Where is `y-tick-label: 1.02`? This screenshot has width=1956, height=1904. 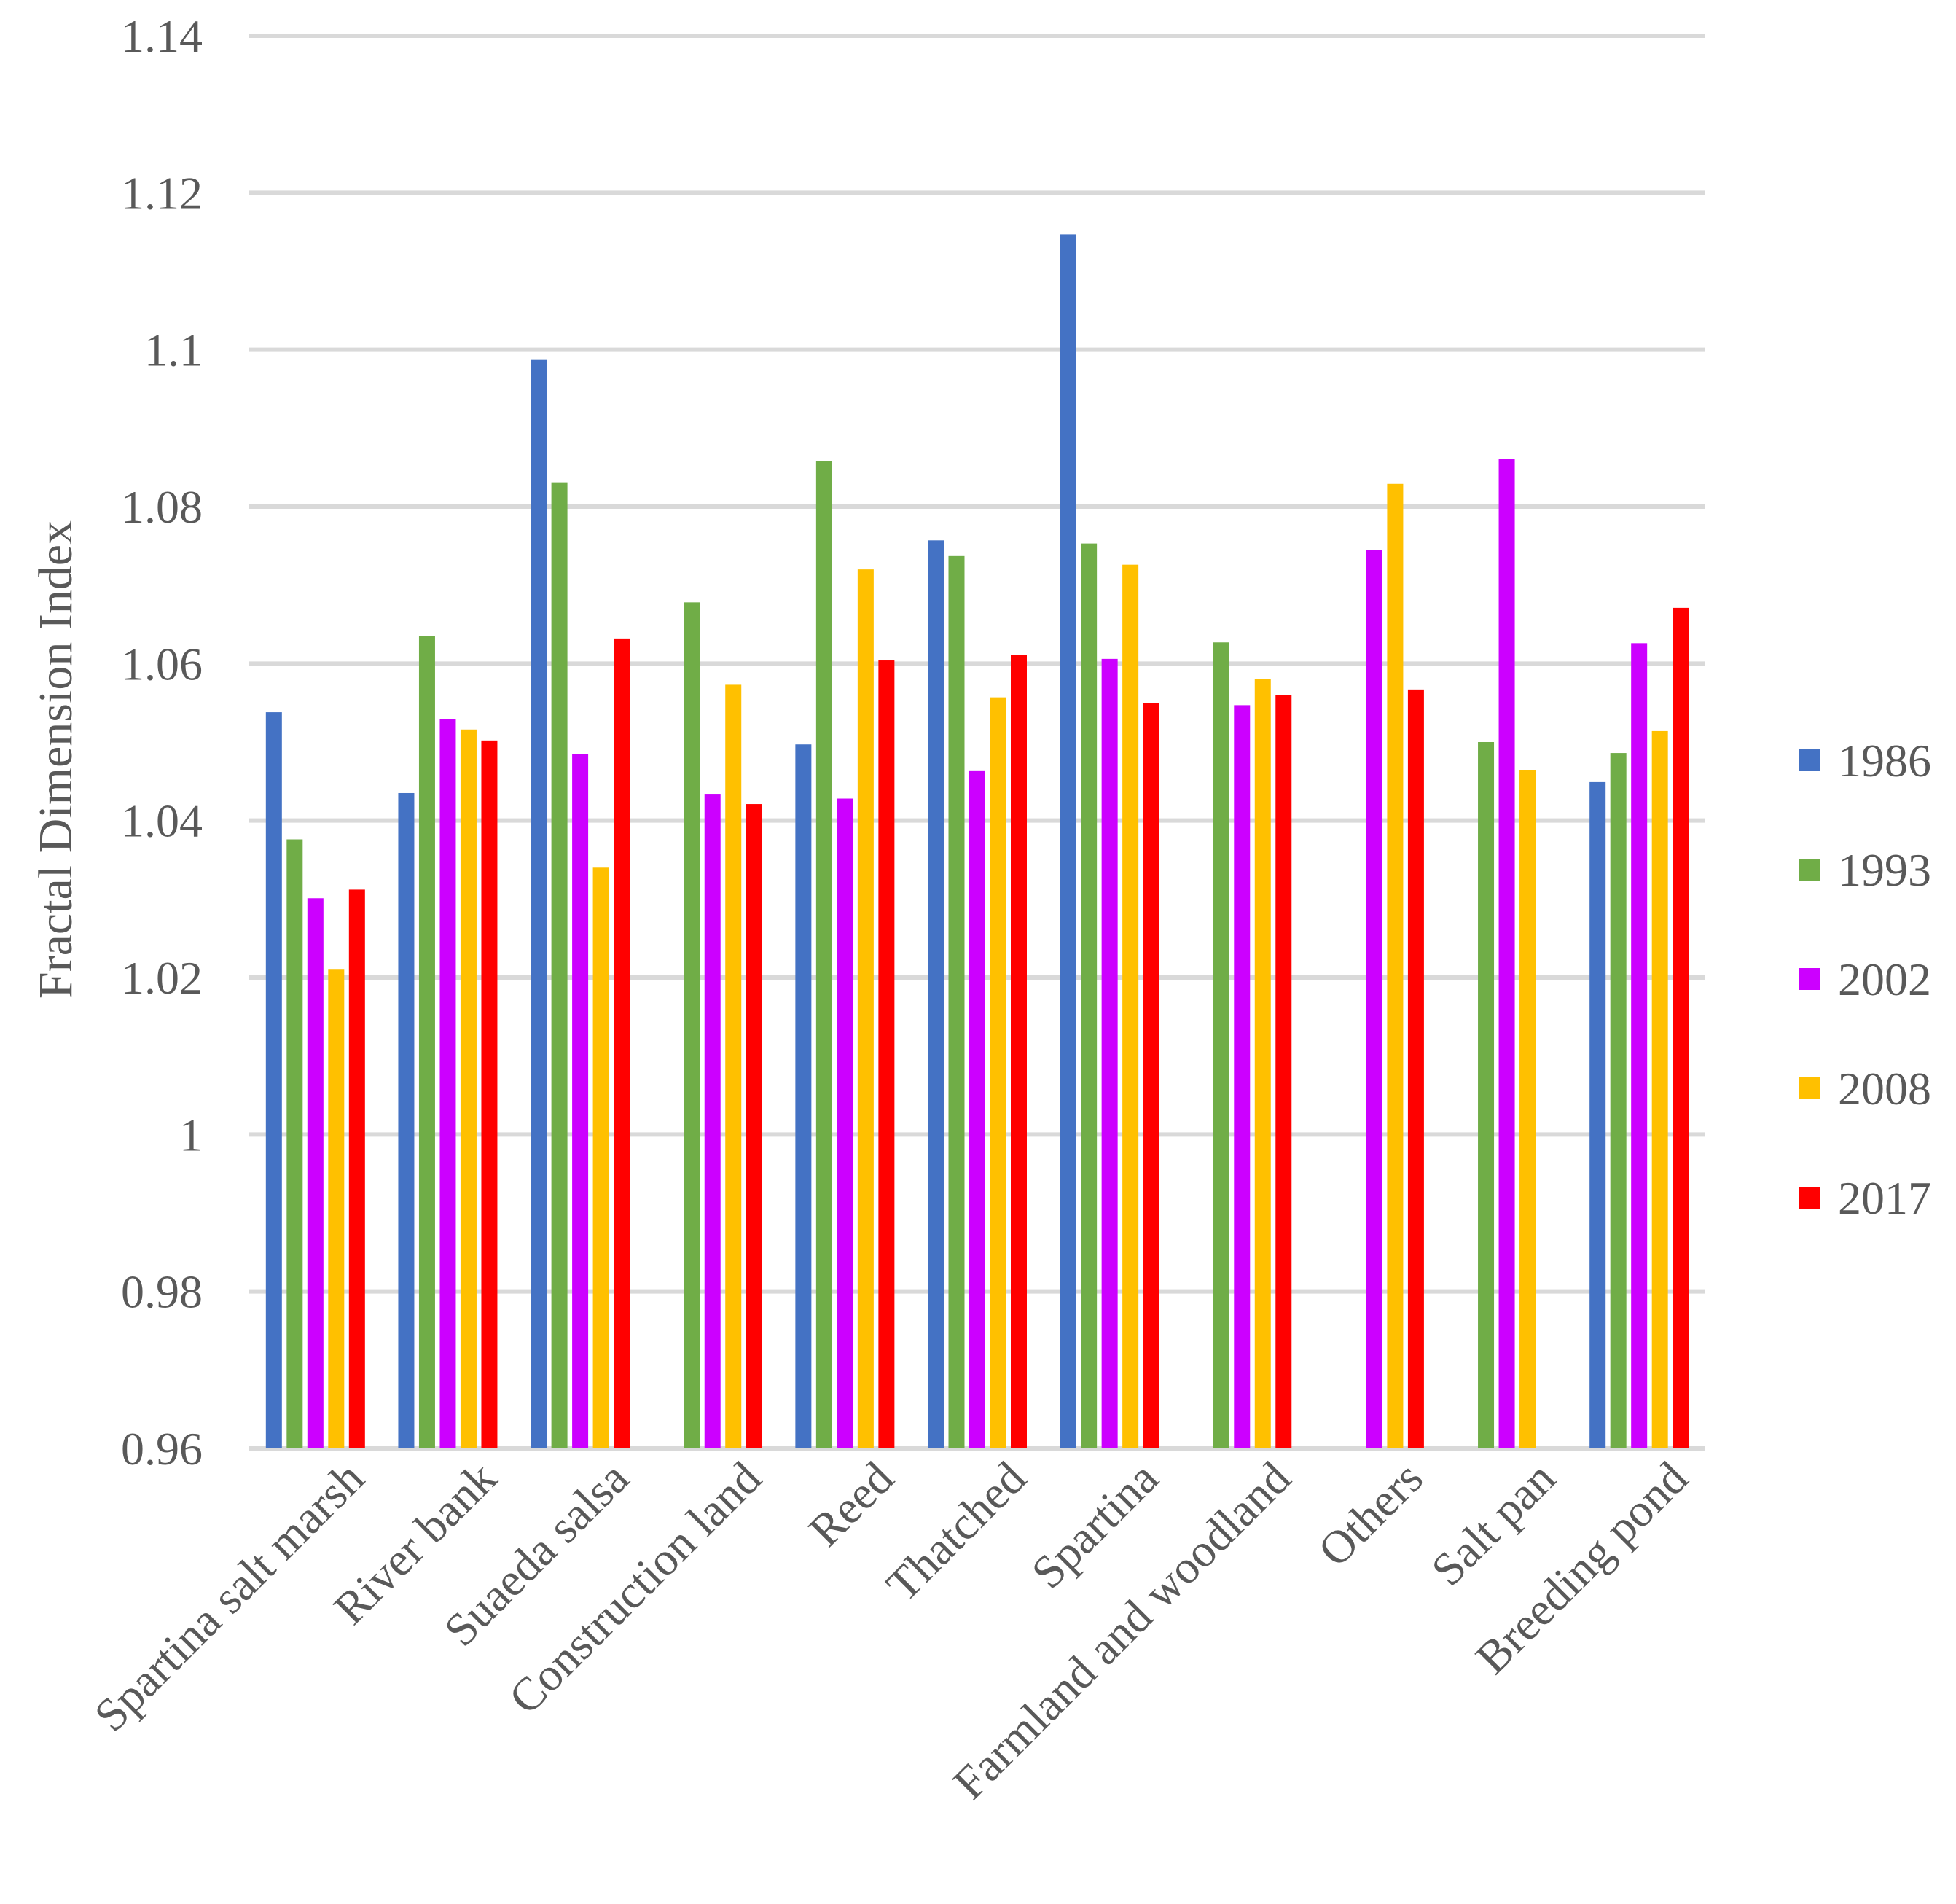 y-tick-label: 1.02 is located at coordinates (162, 978).